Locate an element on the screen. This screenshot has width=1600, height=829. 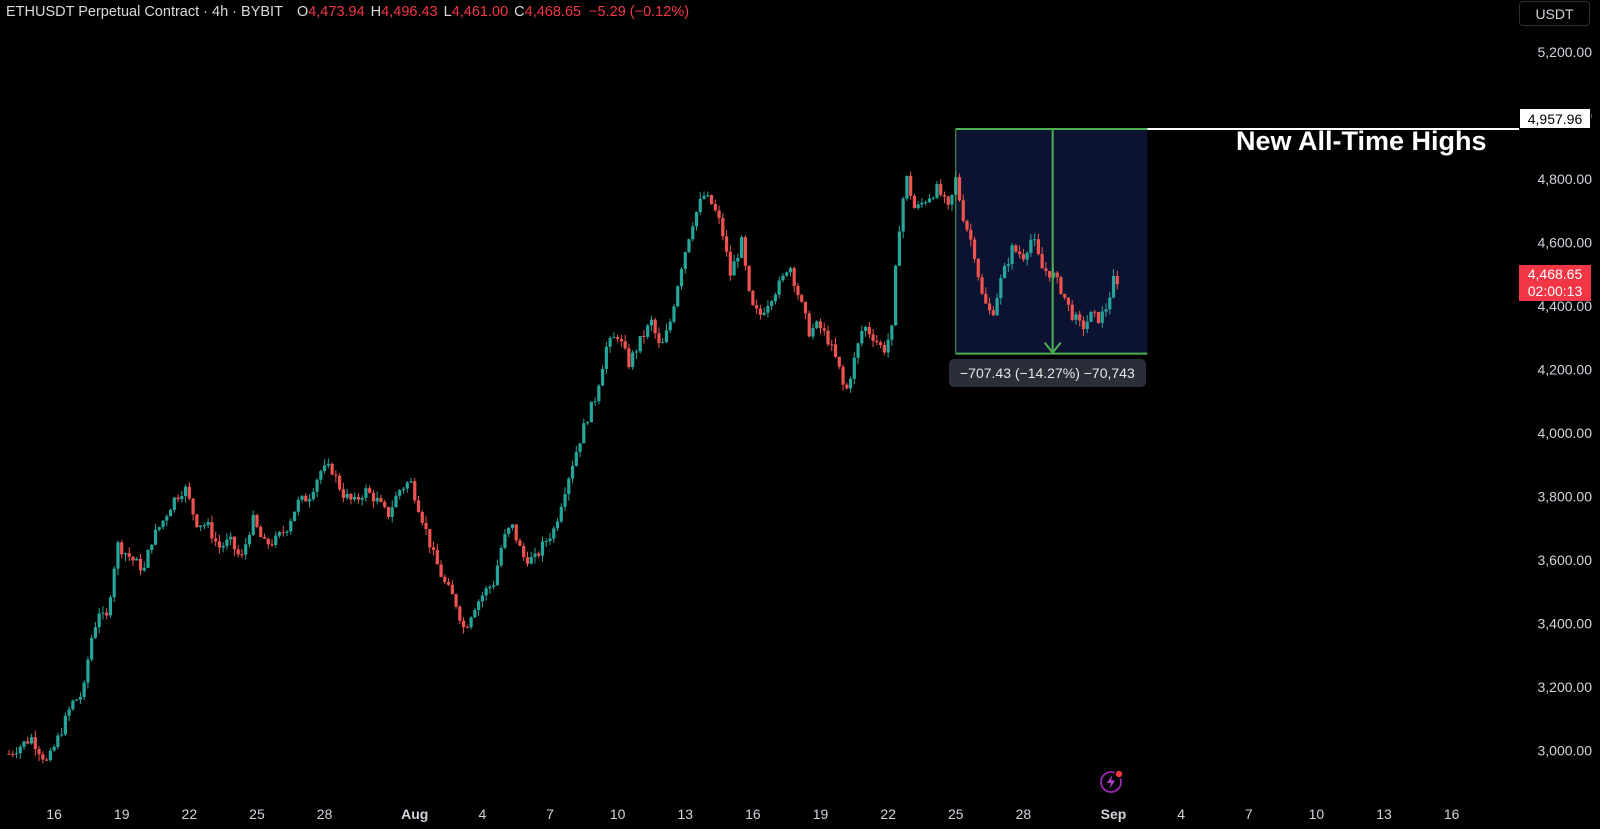
x-tick-label: 10 is located at coordinates (618, 814).